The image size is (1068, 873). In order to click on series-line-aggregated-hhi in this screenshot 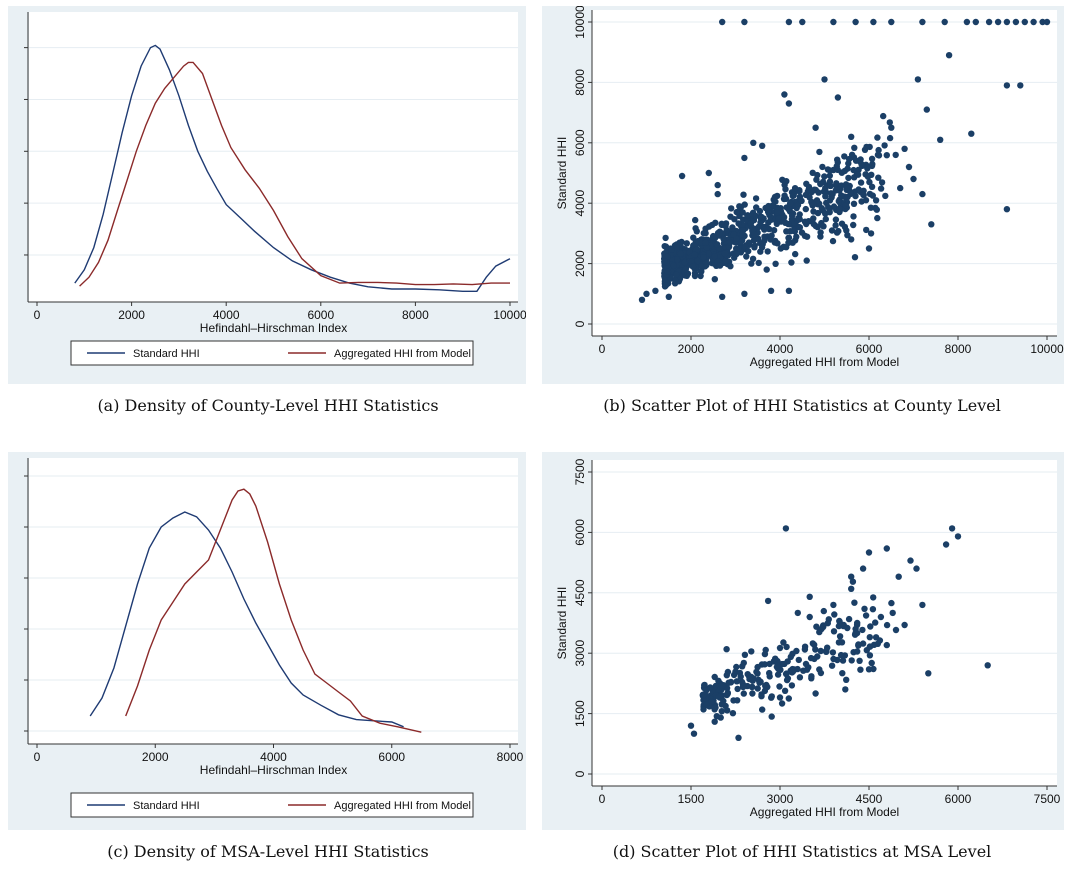, I will do `click(273, 610)`.